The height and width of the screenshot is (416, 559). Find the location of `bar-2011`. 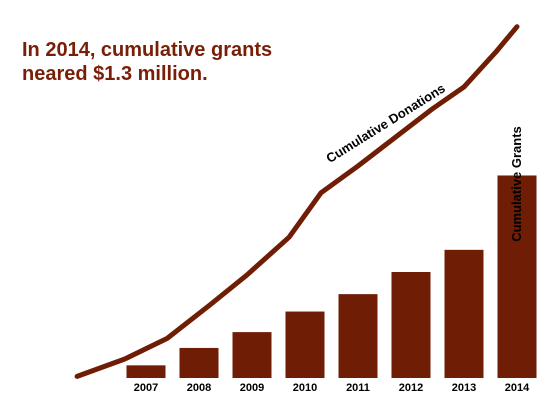

bar-2011 is located at coordinates (358, 336).